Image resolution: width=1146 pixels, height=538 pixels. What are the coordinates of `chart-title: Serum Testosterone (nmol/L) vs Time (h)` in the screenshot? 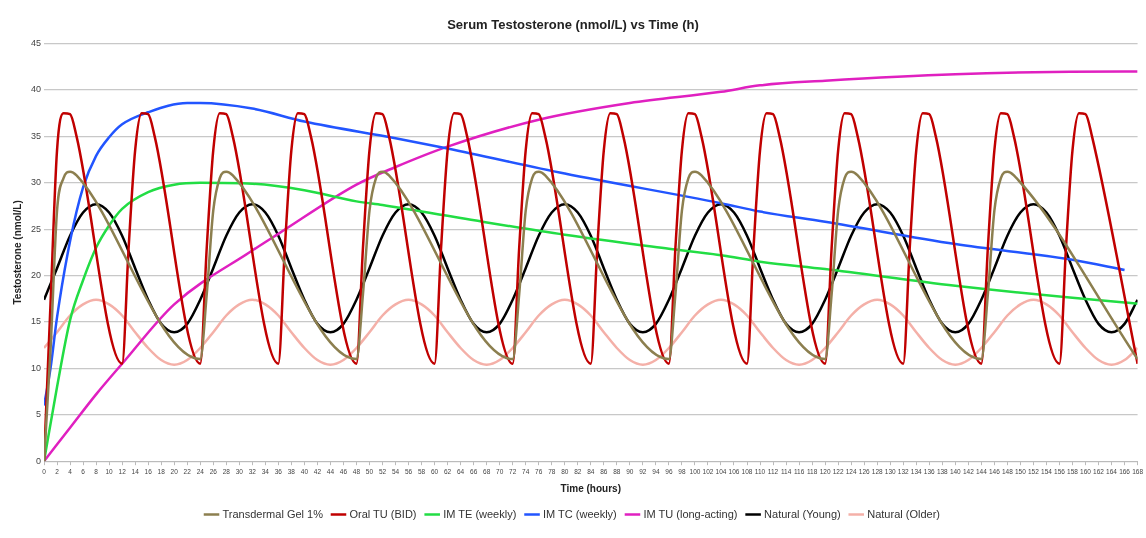 It's located at (573, 25).